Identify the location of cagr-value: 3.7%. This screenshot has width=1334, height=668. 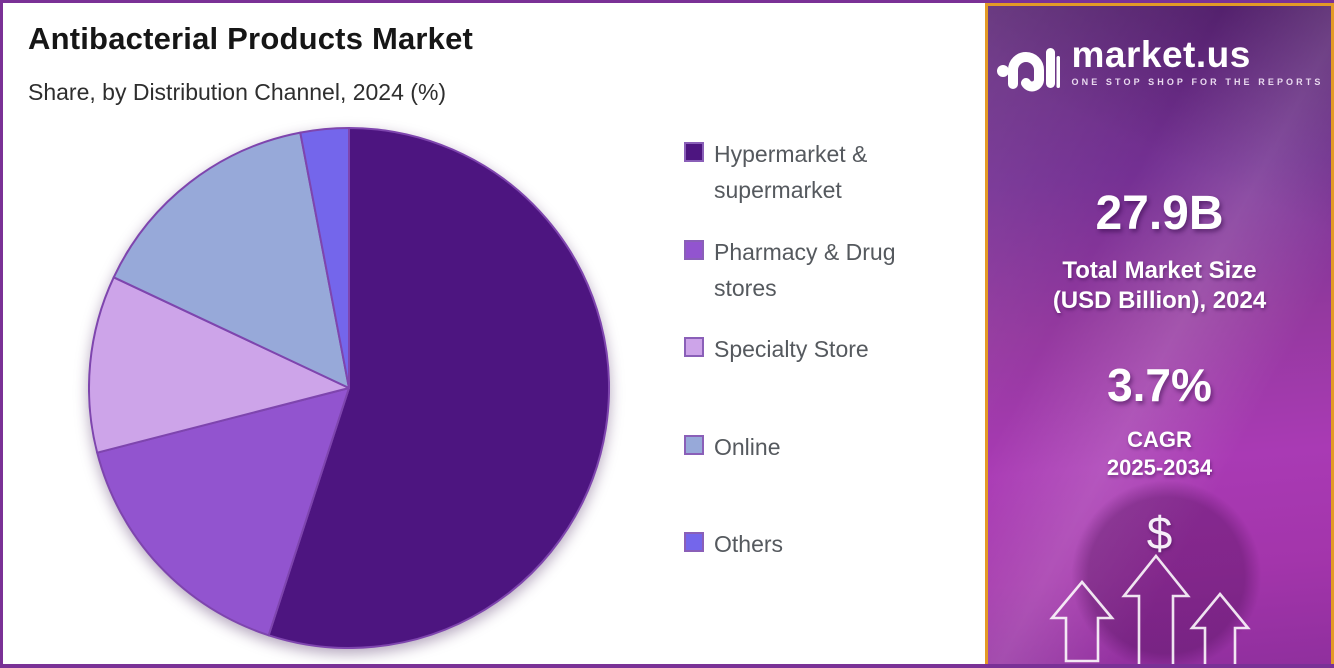
(1159, 385).